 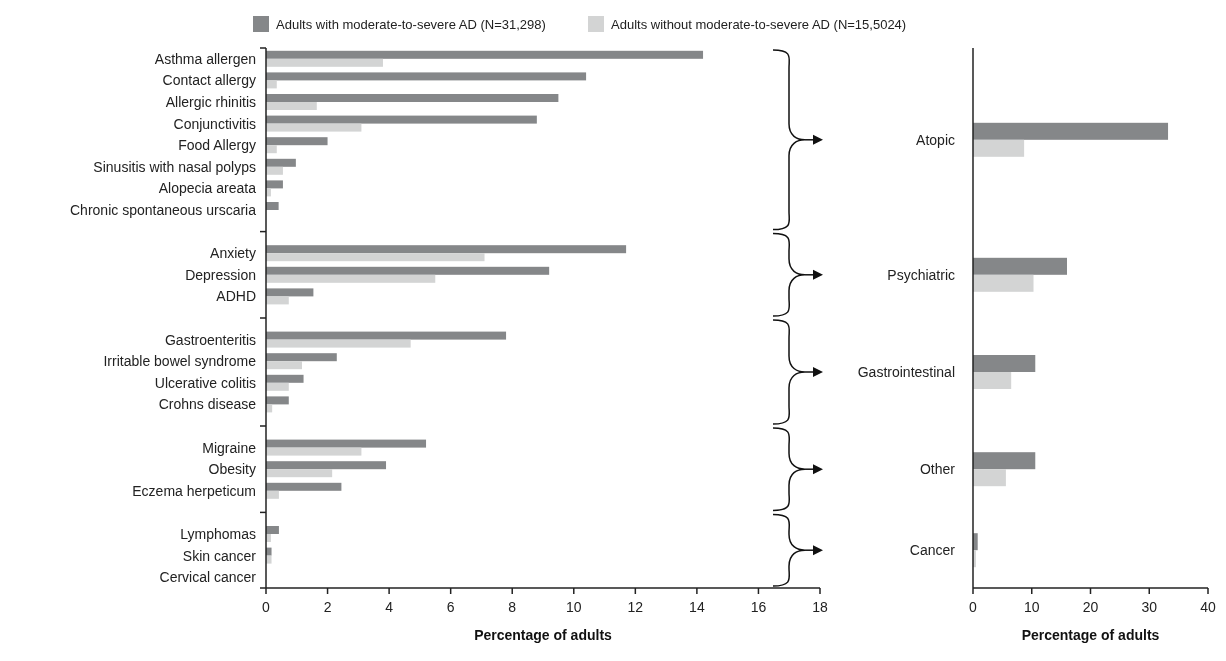 I want to click on x-tick-label: 30, so click(x=1149, y=607).